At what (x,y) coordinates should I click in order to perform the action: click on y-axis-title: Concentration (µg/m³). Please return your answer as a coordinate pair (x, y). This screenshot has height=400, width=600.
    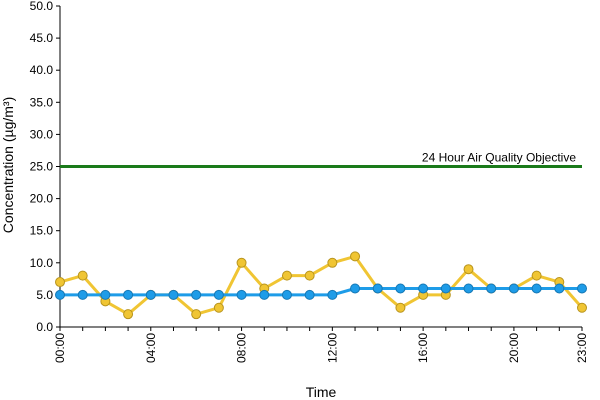
    Looking at the image, I should click on (8, 165).